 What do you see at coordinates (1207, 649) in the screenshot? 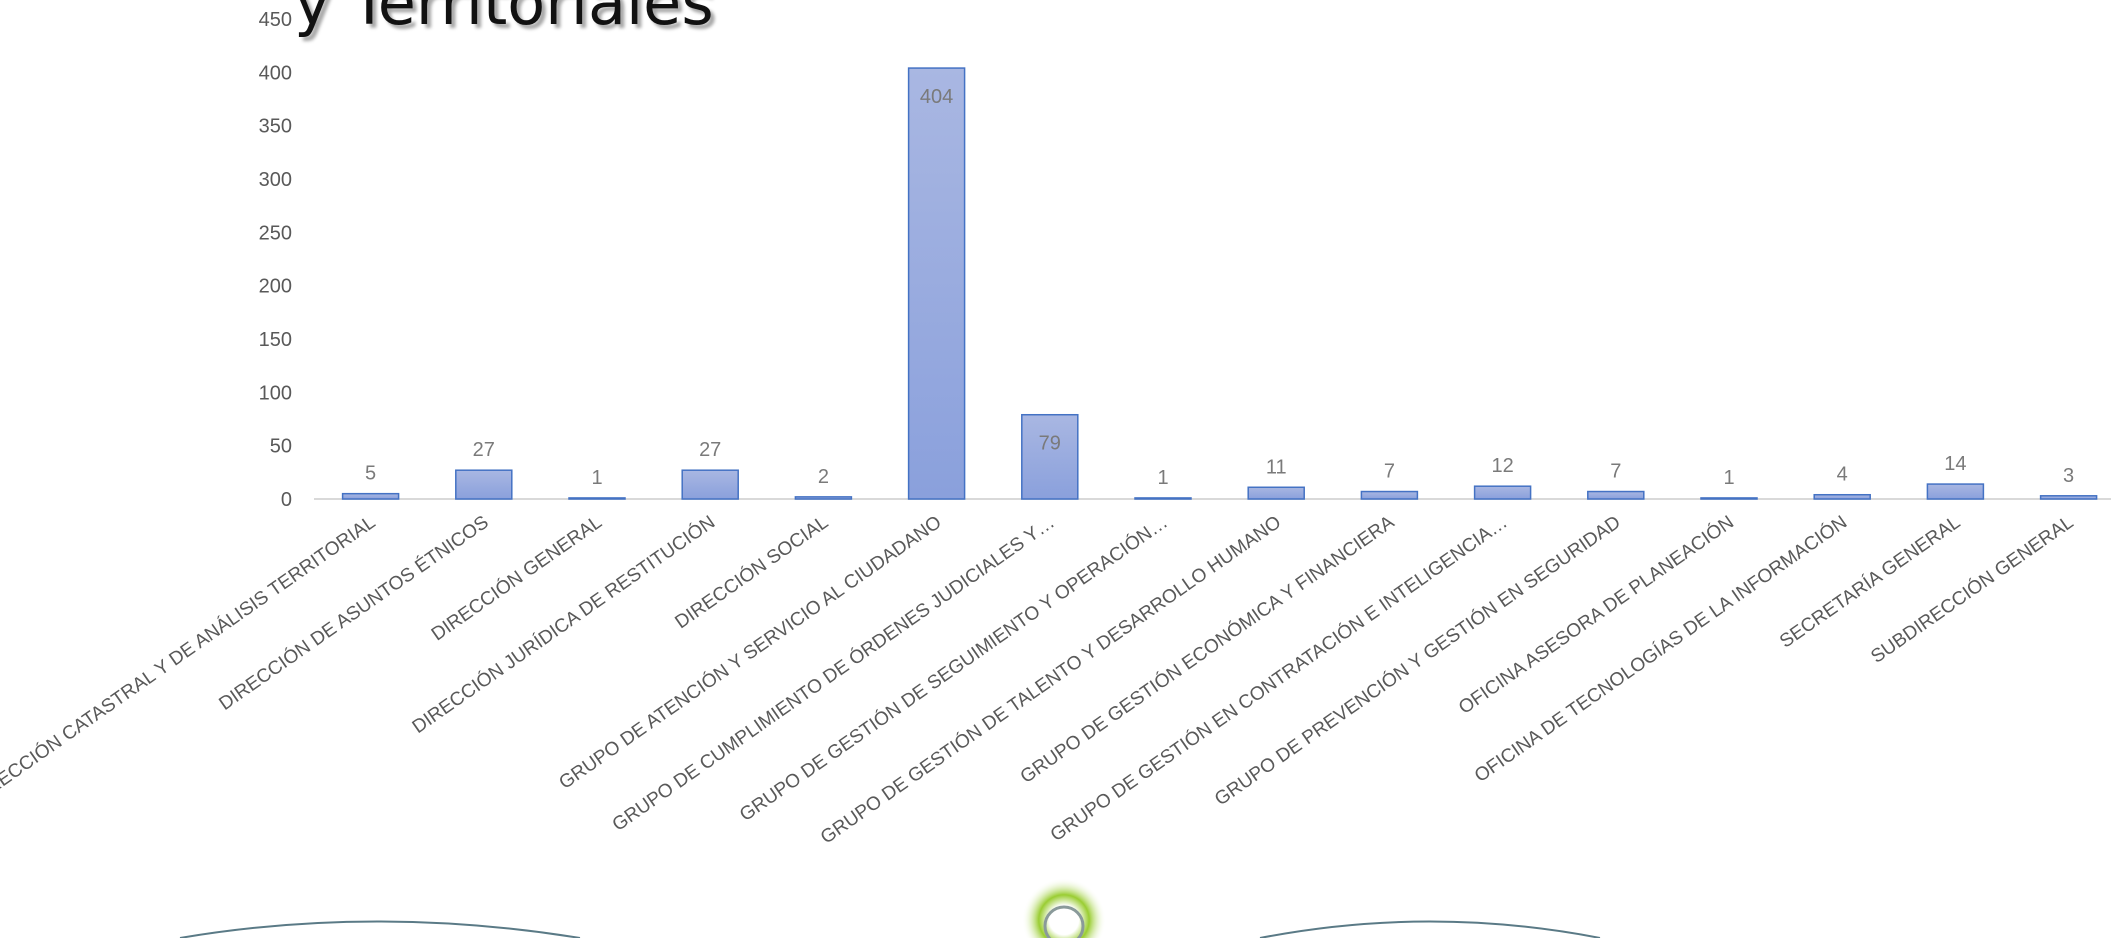
I see `category-label: GRUPO DE GESTIÓN ECONÓMICA Y FINANCIERA` at bounding box center [1207, 649].